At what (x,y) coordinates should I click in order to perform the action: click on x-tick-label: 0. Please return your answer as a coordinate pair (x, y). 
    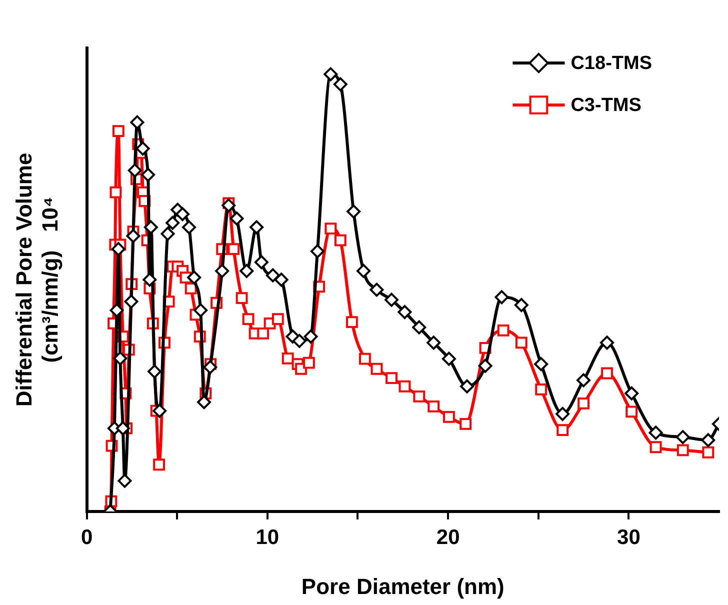
    Looking at the image, I should click on (86, 537).